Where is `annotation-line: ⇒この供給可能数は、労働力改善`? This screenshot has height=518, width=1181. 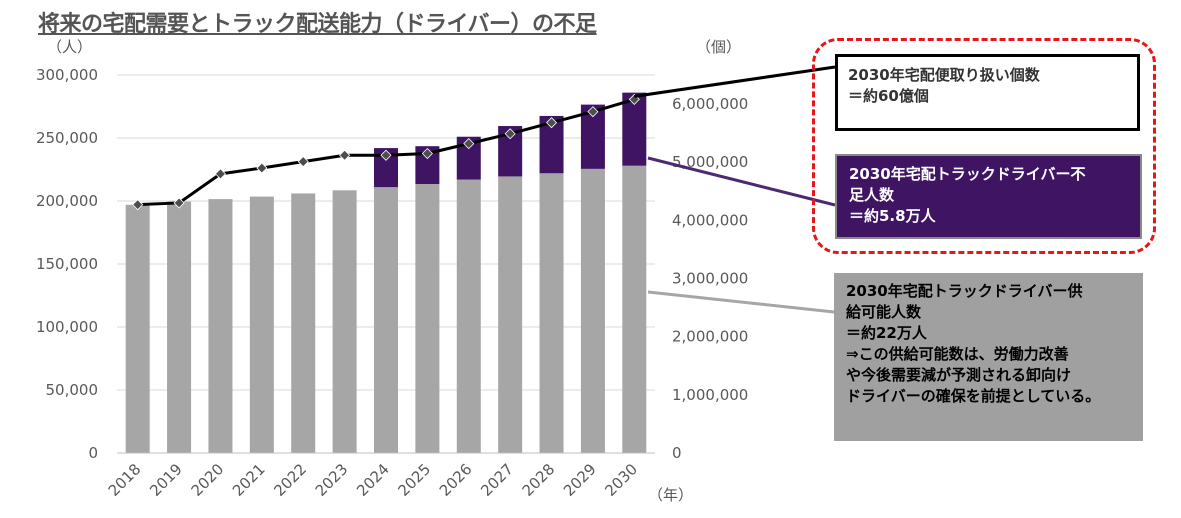 annotation-line: ⇒この供給可能数は、労働力改善 is located at coordinates (957, 354).